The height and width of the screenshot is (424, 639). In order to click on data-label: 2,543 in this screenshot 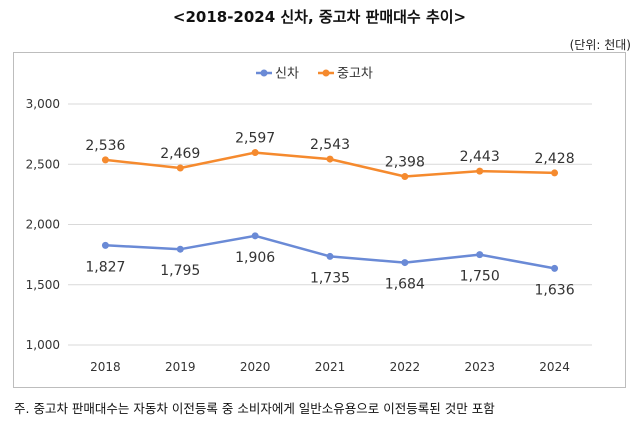, I will do `click(330, 145)`.